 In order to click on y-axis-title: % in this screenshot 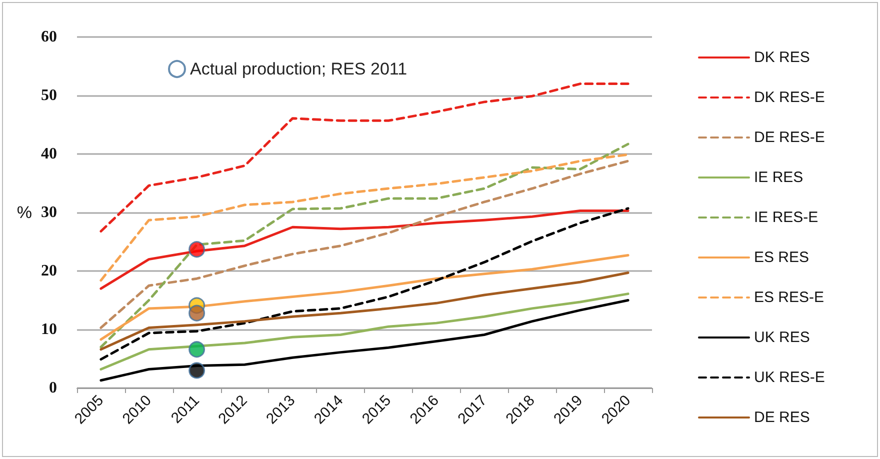, I will do `click(24, 212)`.